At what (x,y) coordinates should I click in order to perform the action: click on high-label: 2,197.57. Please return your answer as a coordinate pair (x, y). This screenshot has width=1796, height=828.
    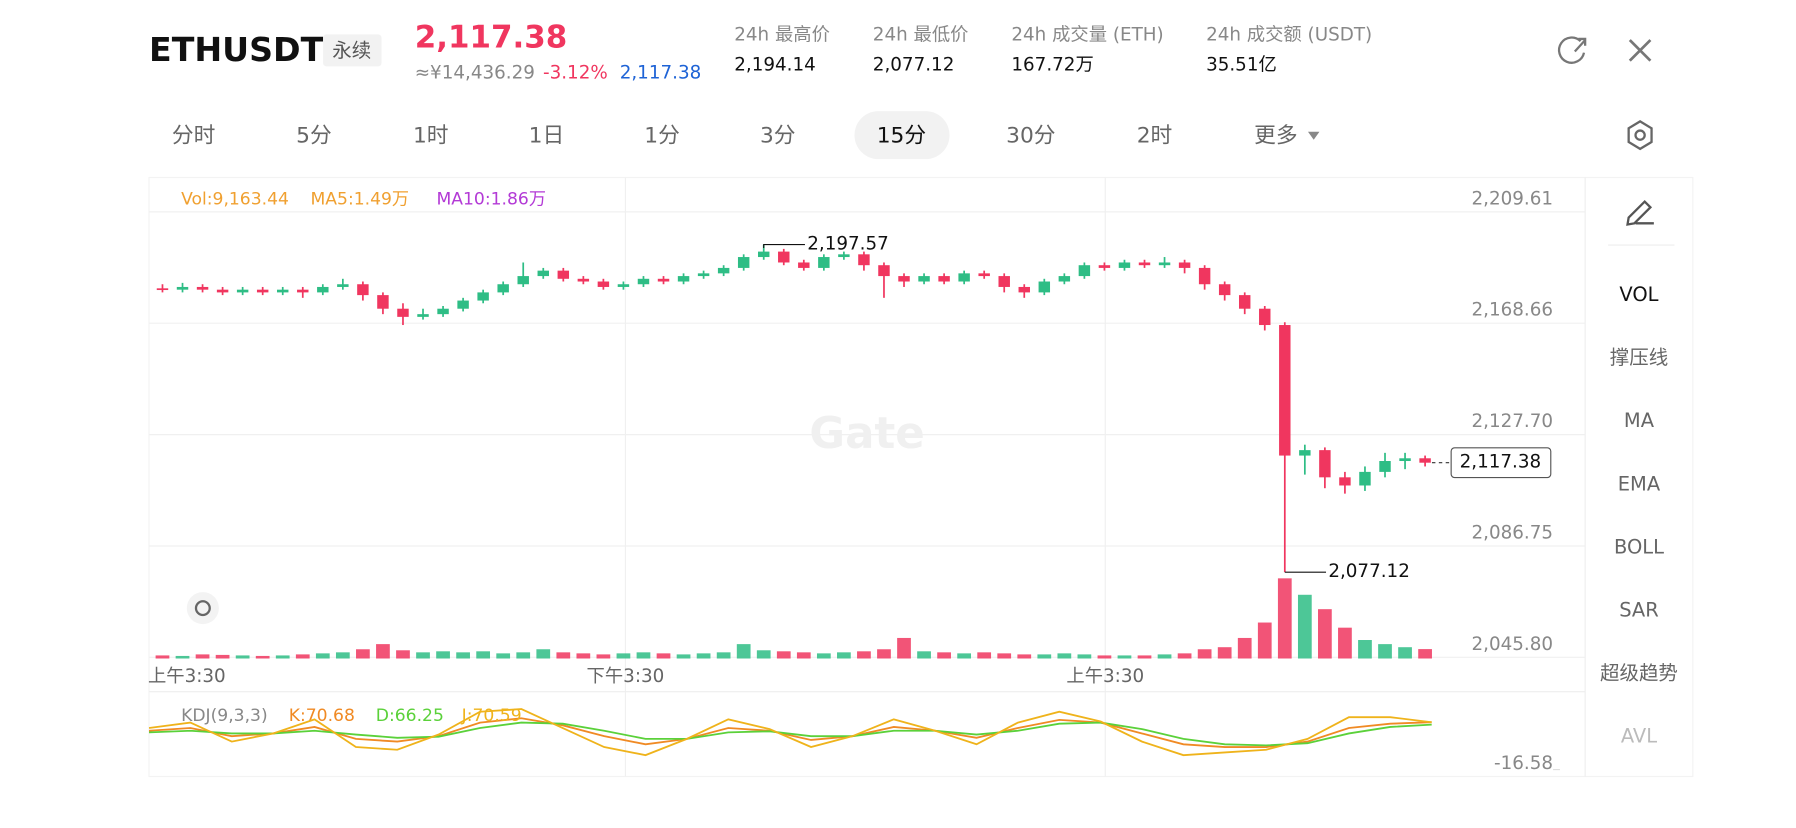
    Looking at the image, I should click on (848, 244).